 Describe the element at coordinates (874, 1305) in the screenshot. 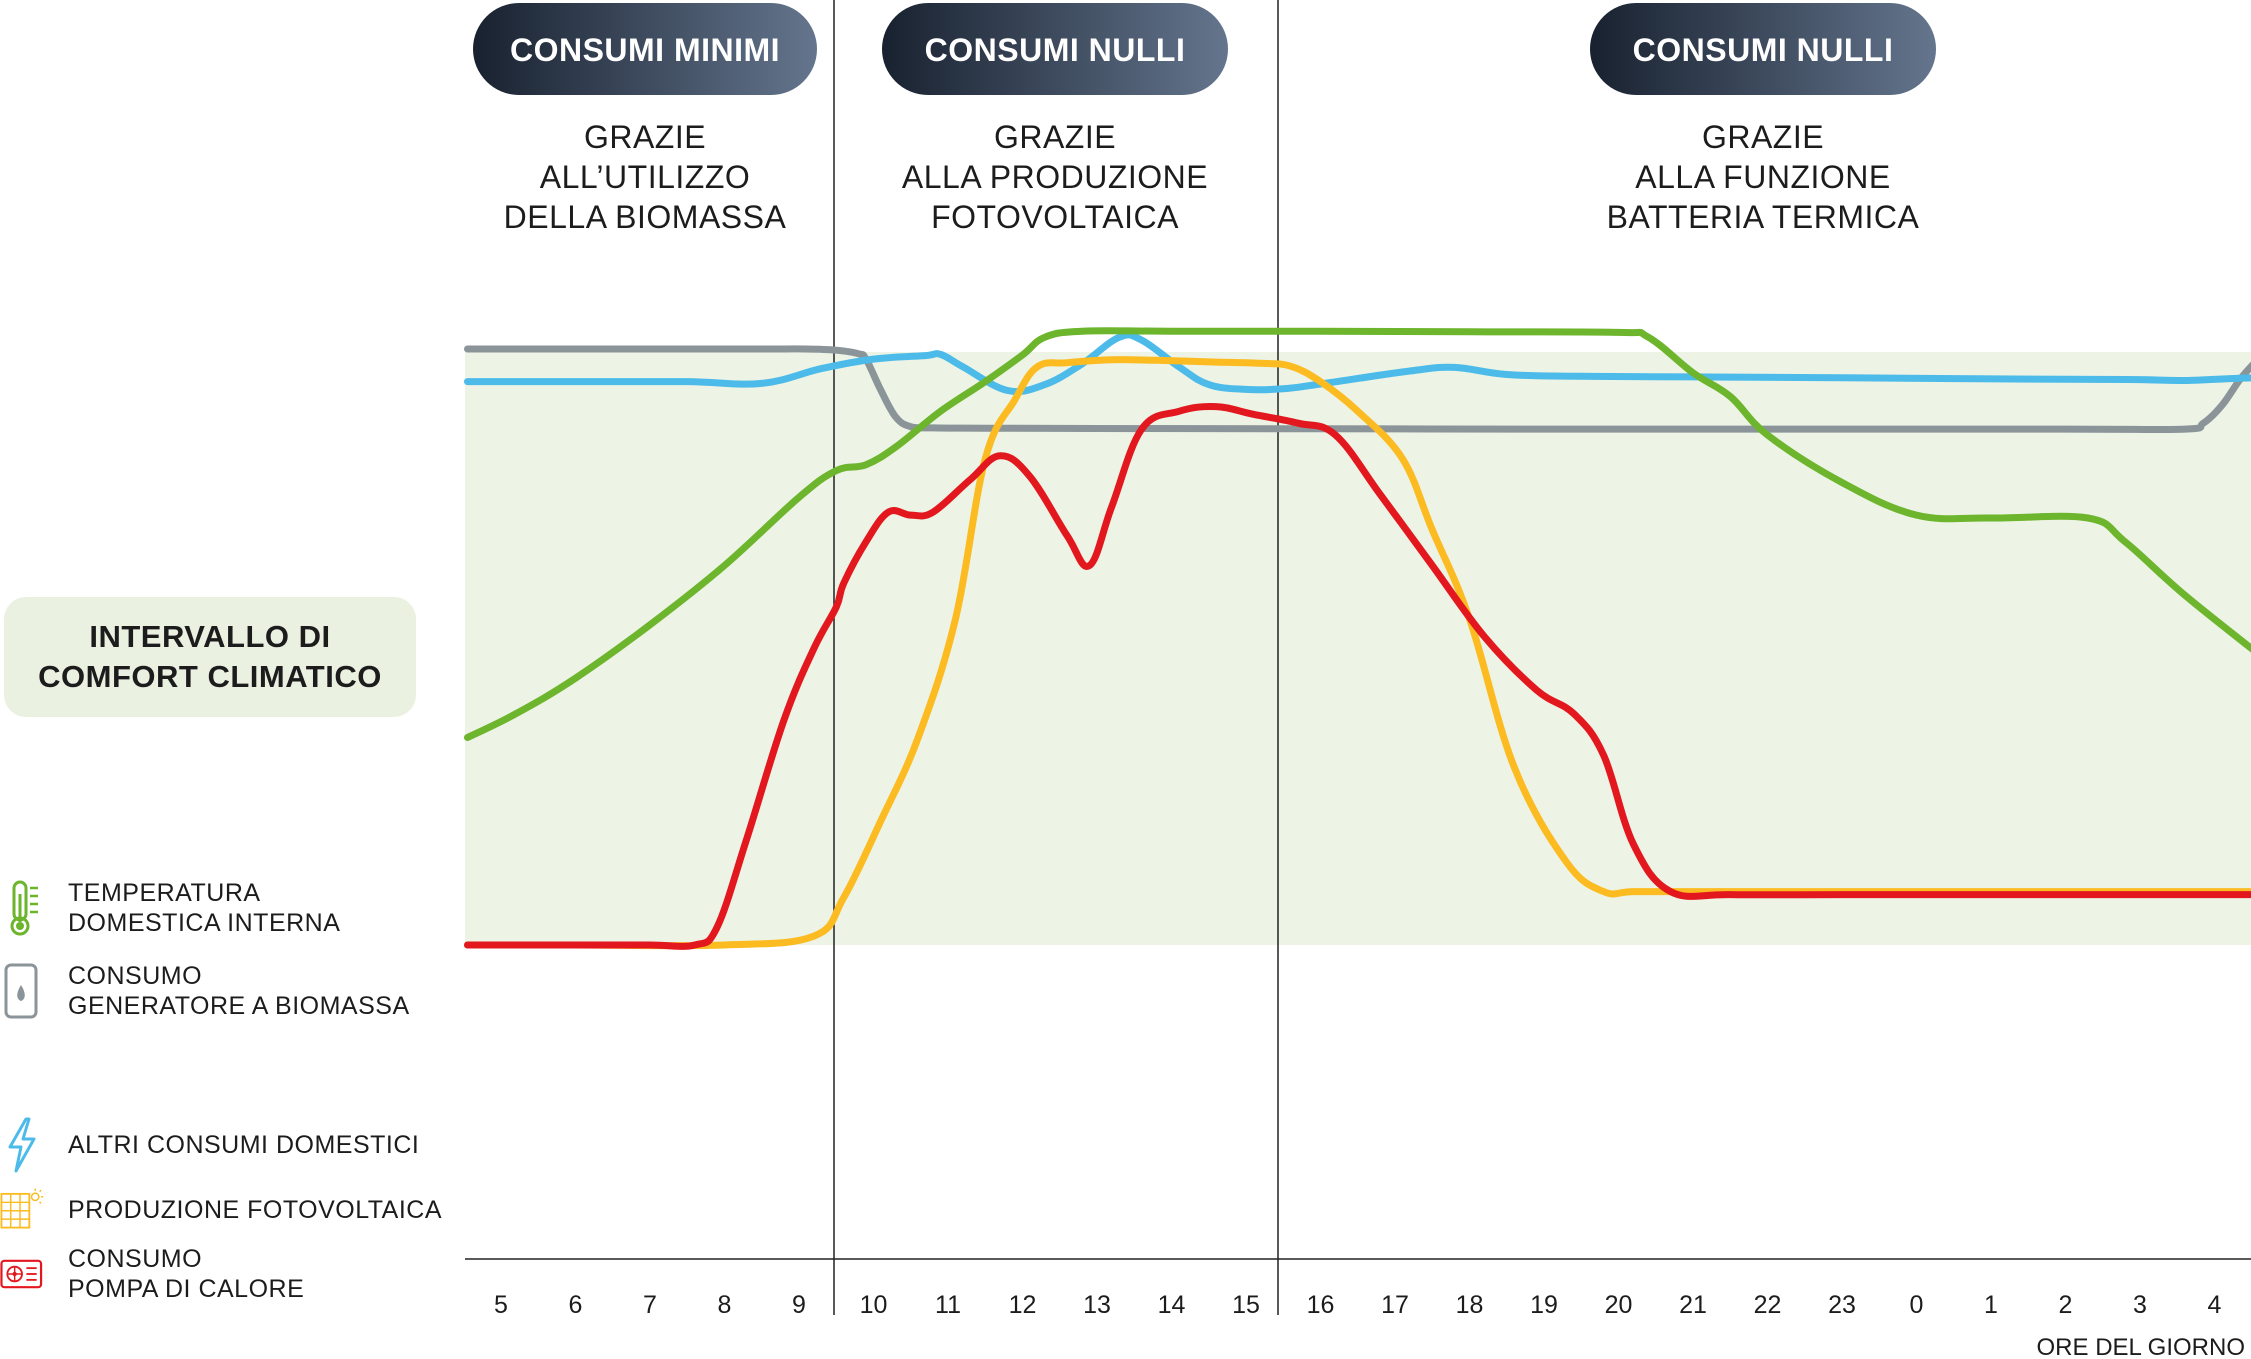

I see `x-tick-label: 10` at that location.